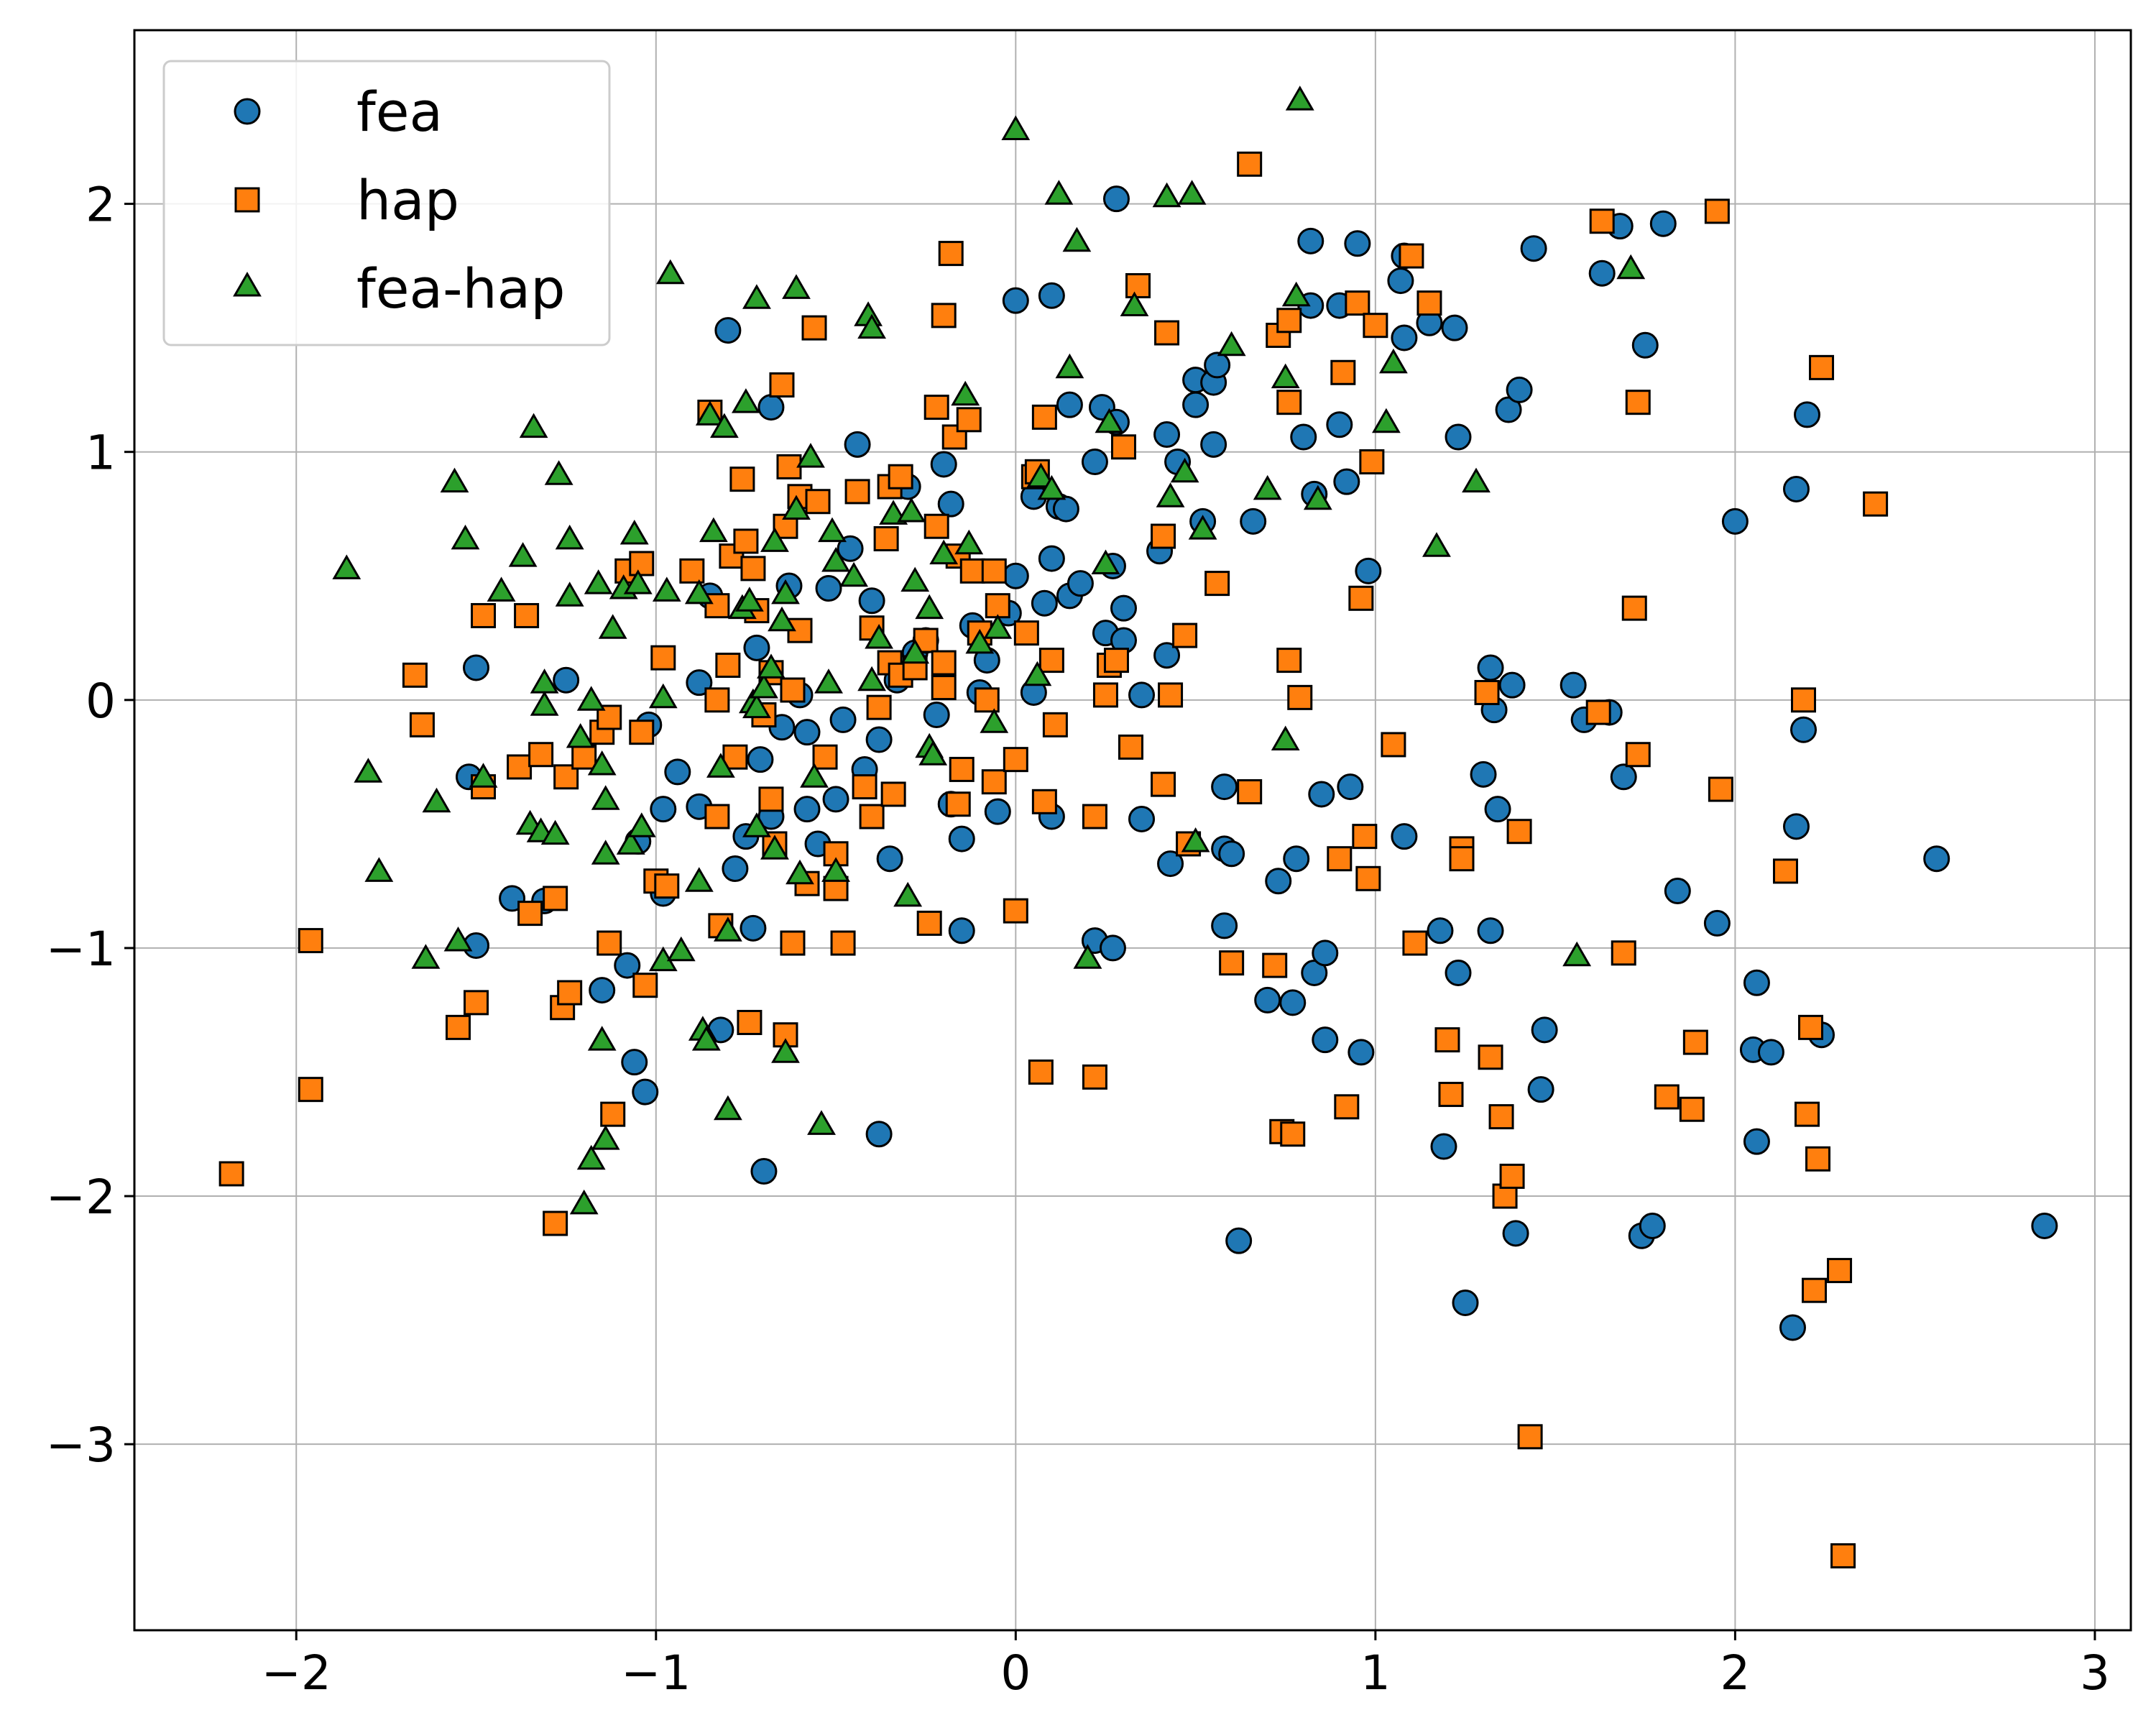 The height and width of the screenshot is (1728, 2156). What do you see at coordinates (81, 1445) in the screenshot?
I see `y-tick-label: −3` at bounding box center [81, 1445].